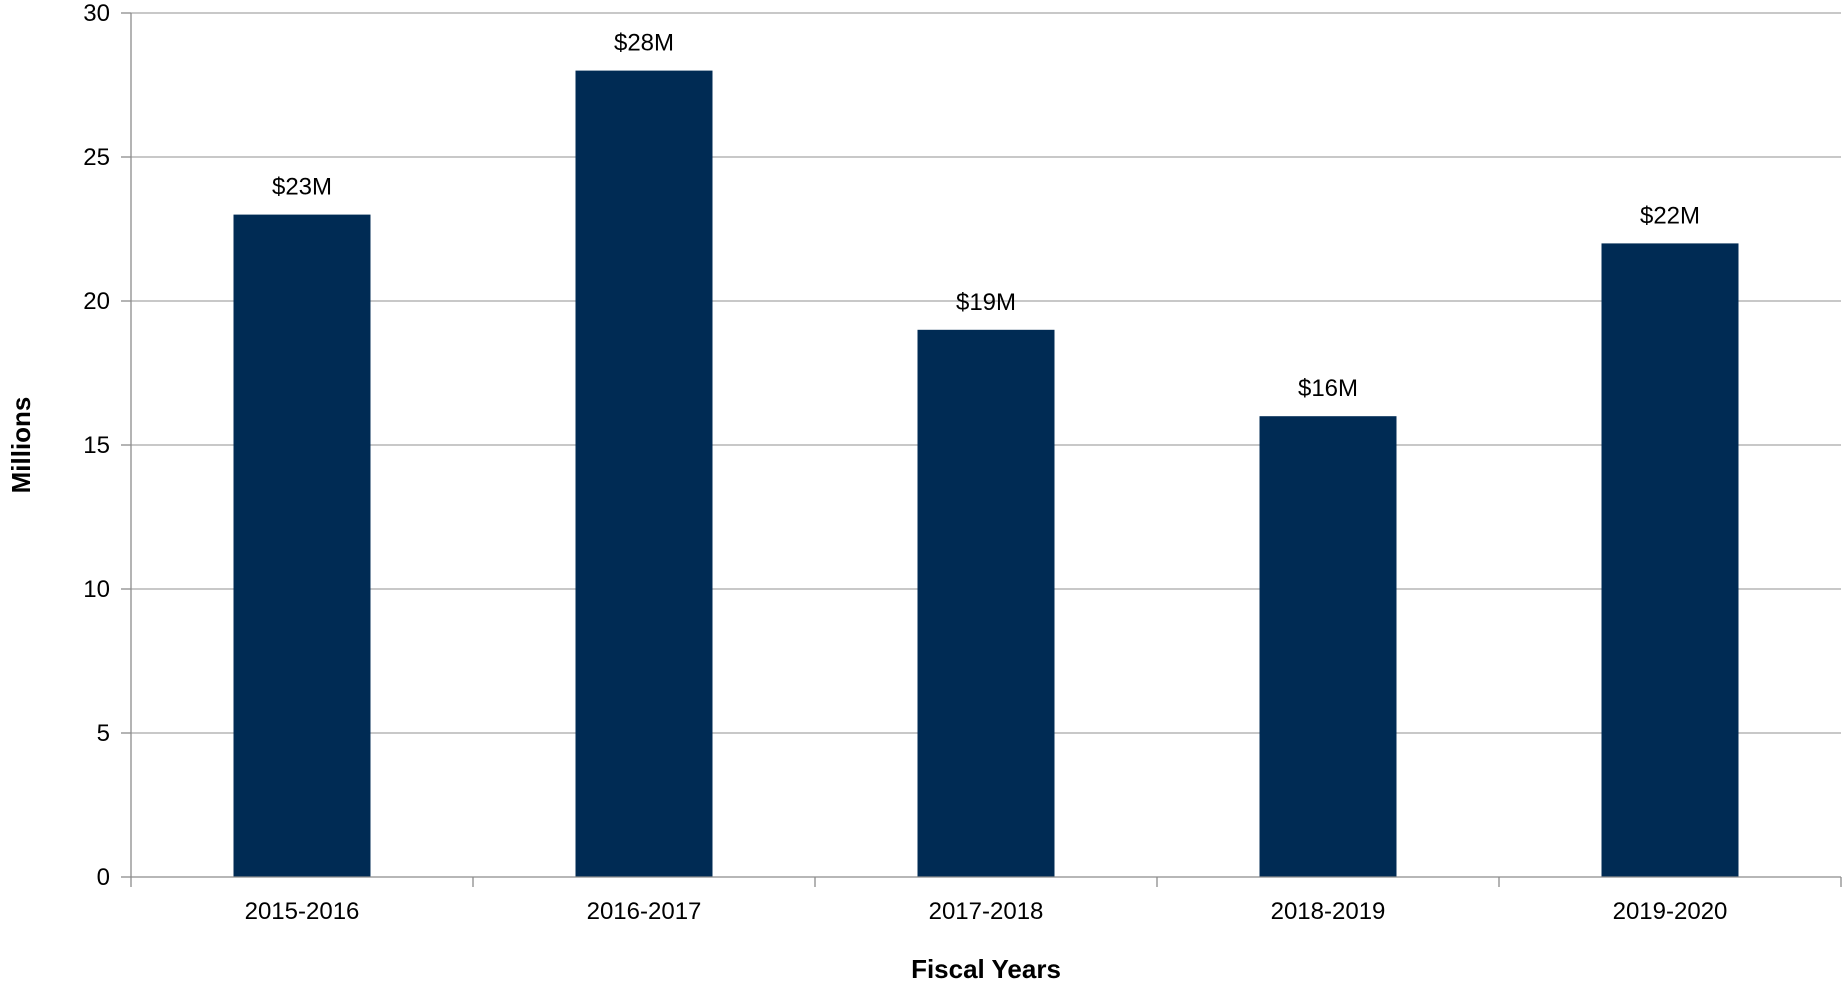 This screenshot has width=1845, height=985. What do you see at coordinates (644, 911) in the screenshot?
I see `x-tick-label: 2016-2017` at bounding box center [644, 911].